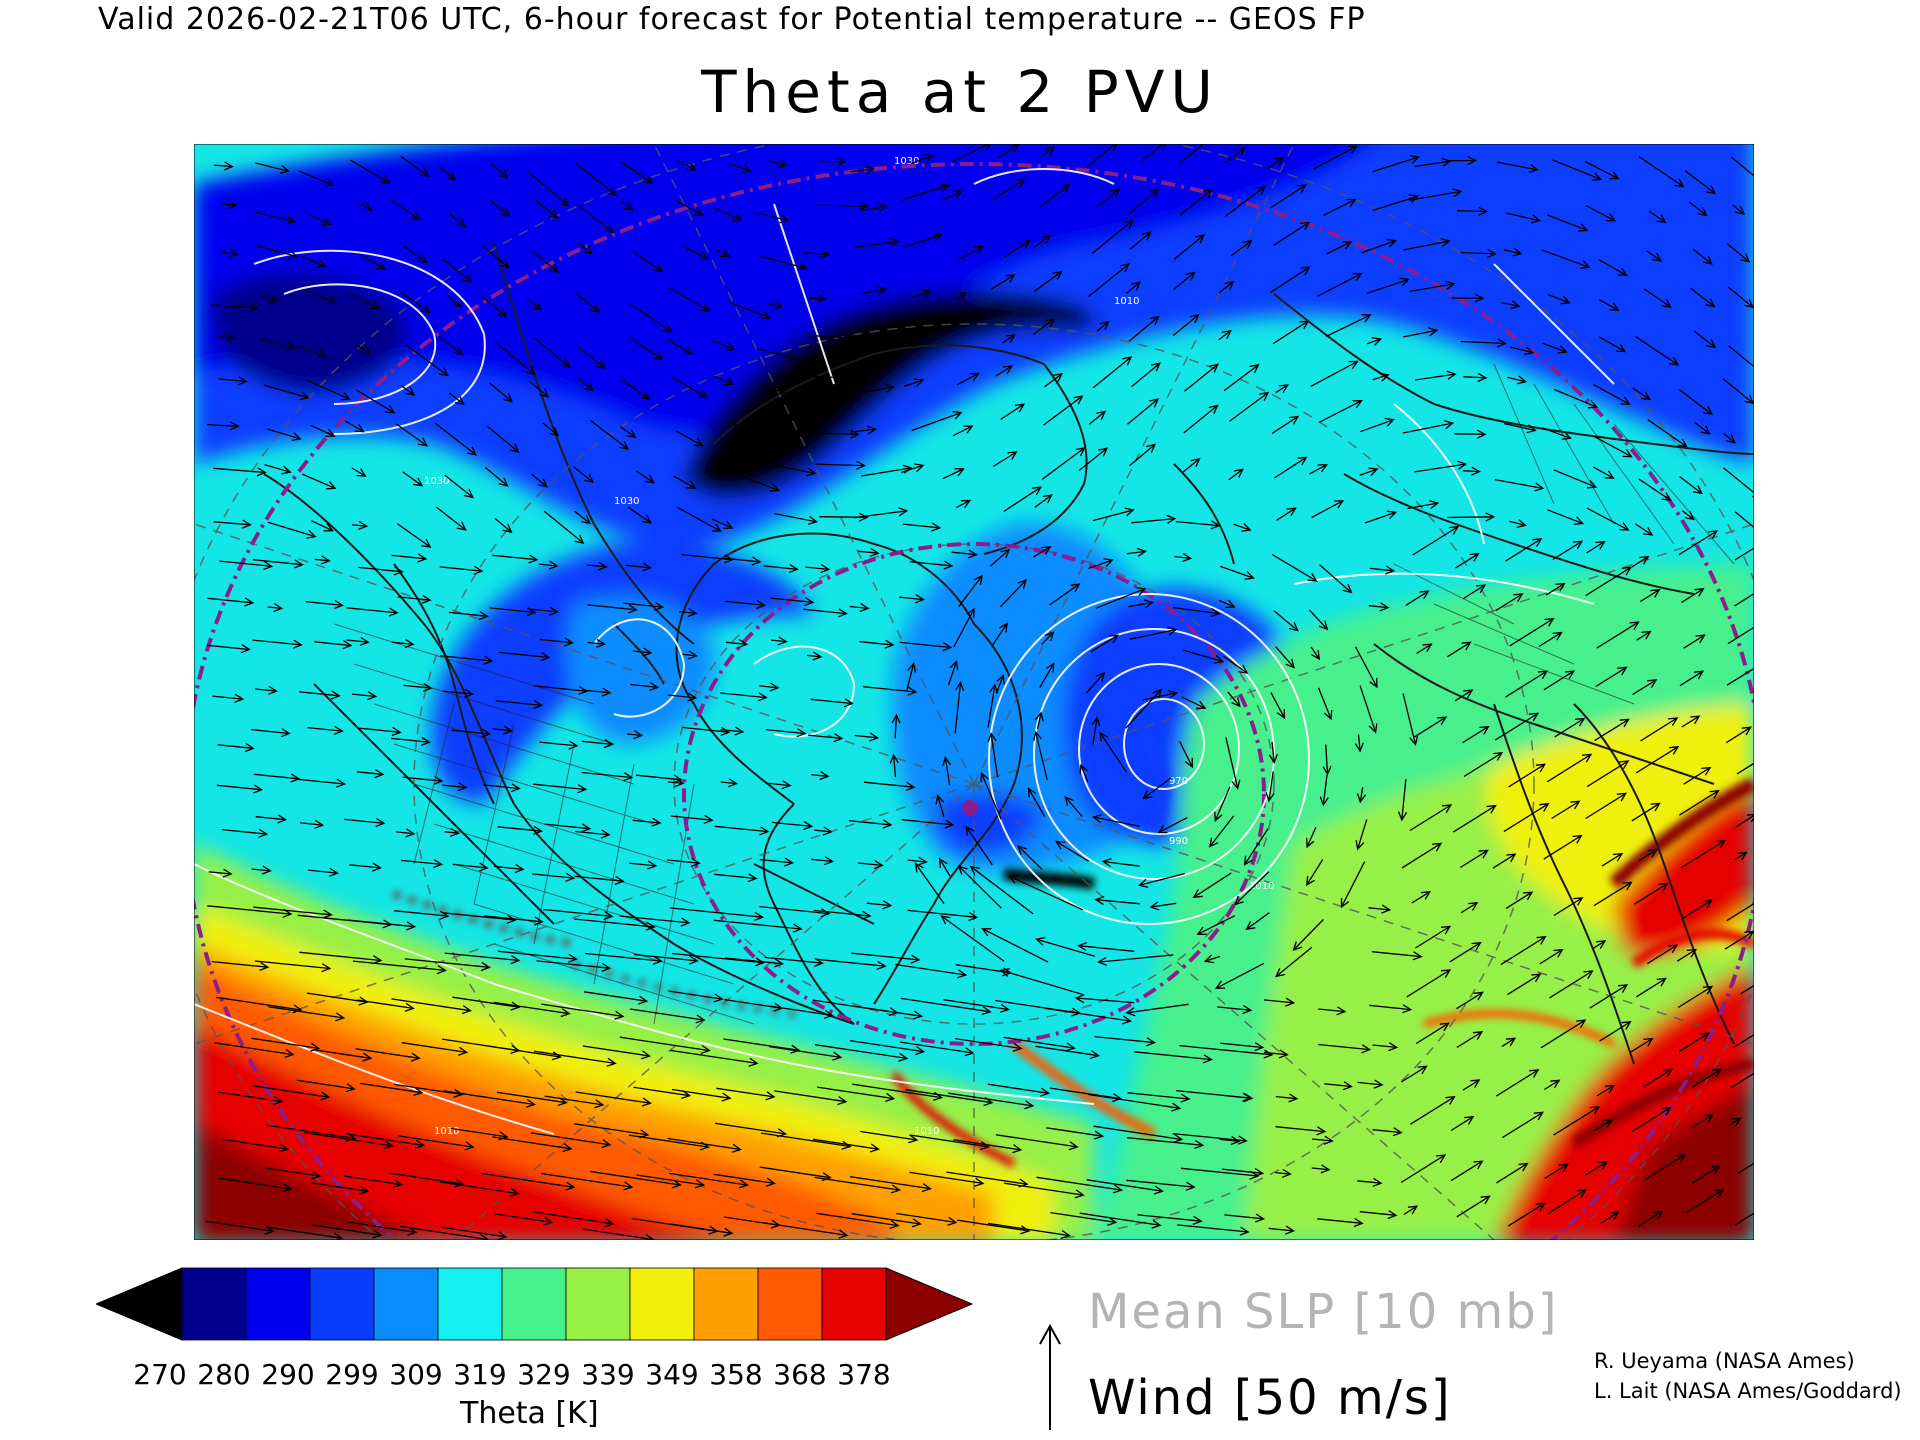 The height and width of the screenshot is (1440, 1920). Describe the element at coordinates (800, 1374) in the screenshot. I see `colorbar-tick: 368` at that location.